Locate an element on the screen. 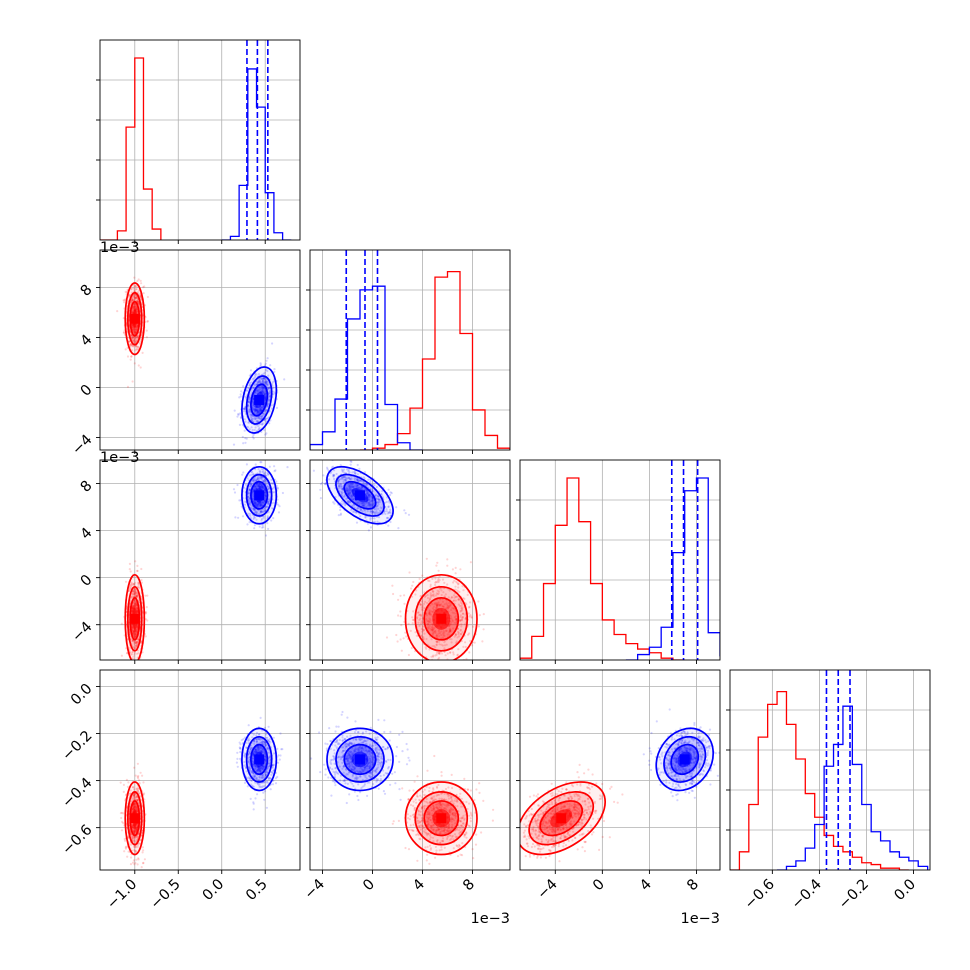  panel-border is located at coordinates (200, 350).